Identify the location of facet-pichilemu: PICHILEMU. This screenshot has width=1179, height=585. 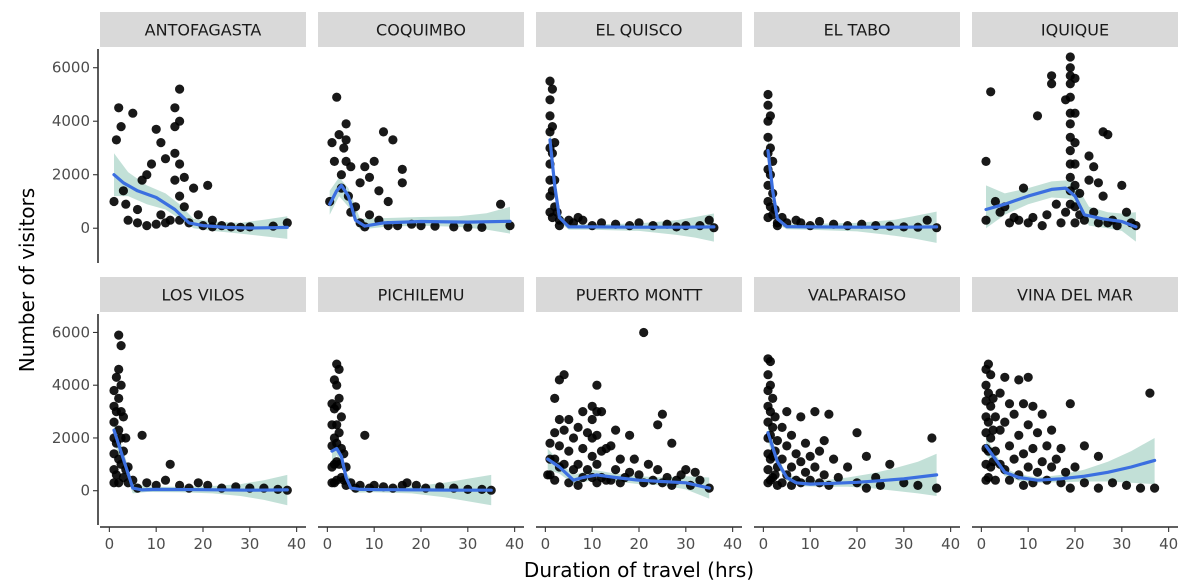
(421, 391).